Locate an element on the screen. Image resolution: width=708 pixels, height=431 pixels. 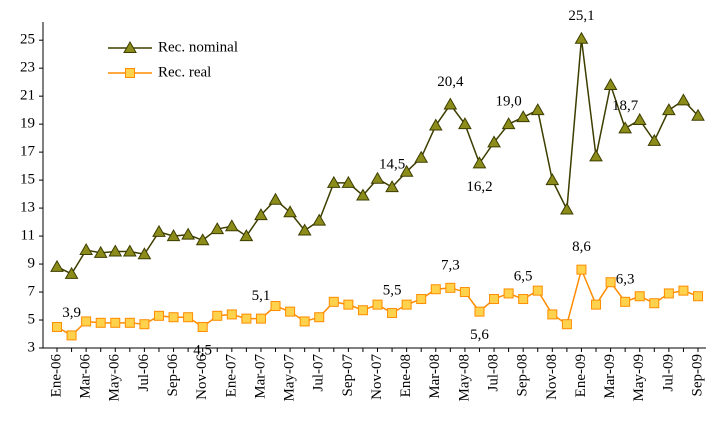
y-tick-label: 15 is located at coordinates (27, 180).